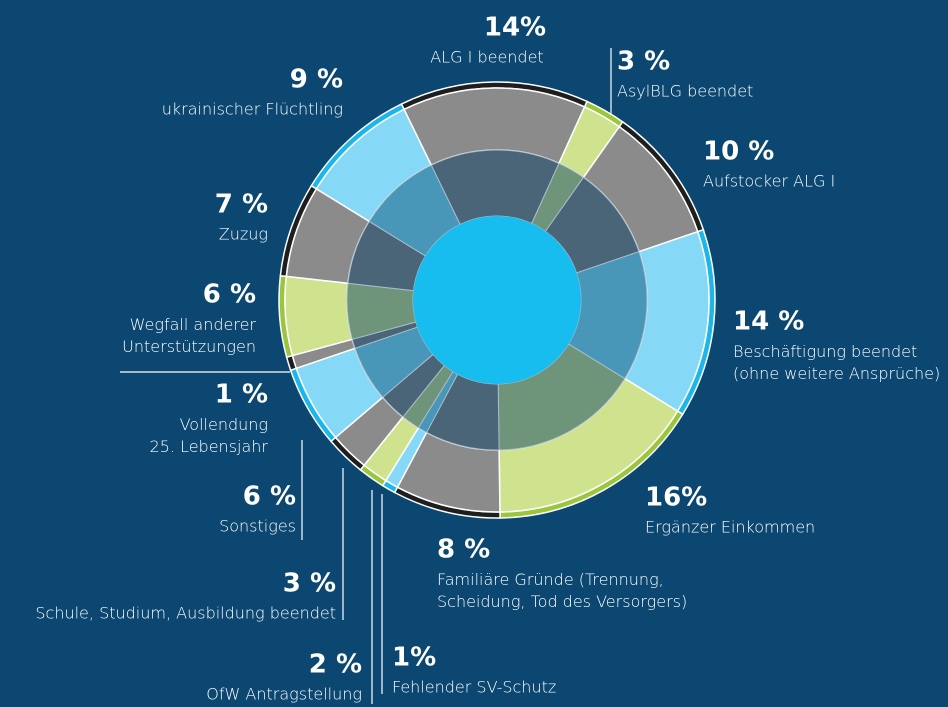  What do you see at coordinates (738, 152) in the screenshot?
I see `value-label: 10 %` at bounding box center [738, 152].